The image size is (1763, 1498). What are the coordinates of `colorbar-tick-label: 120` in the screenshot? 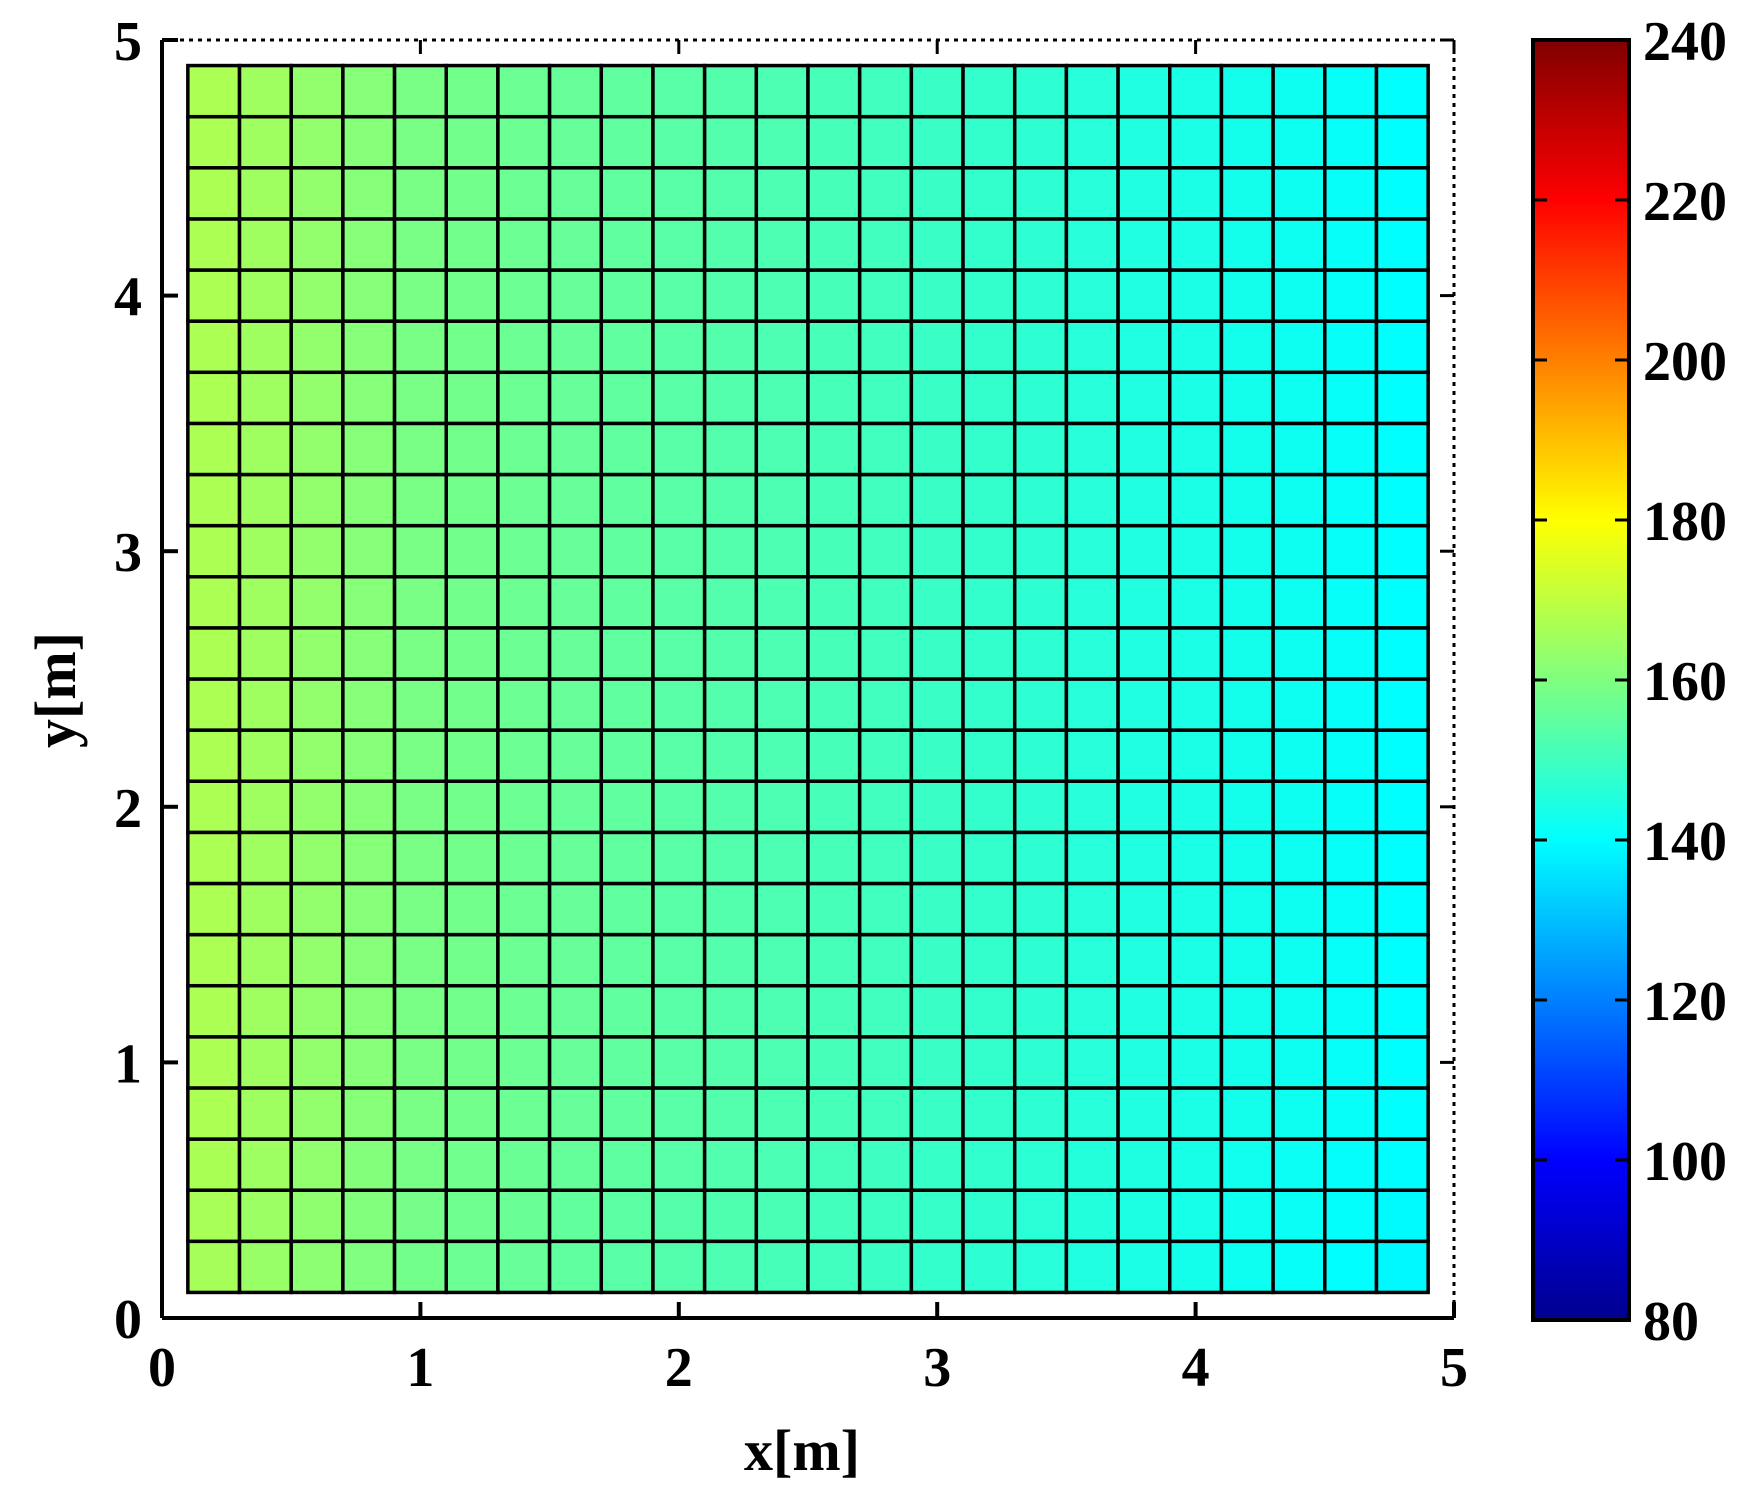 It's located at (1685, 1002).